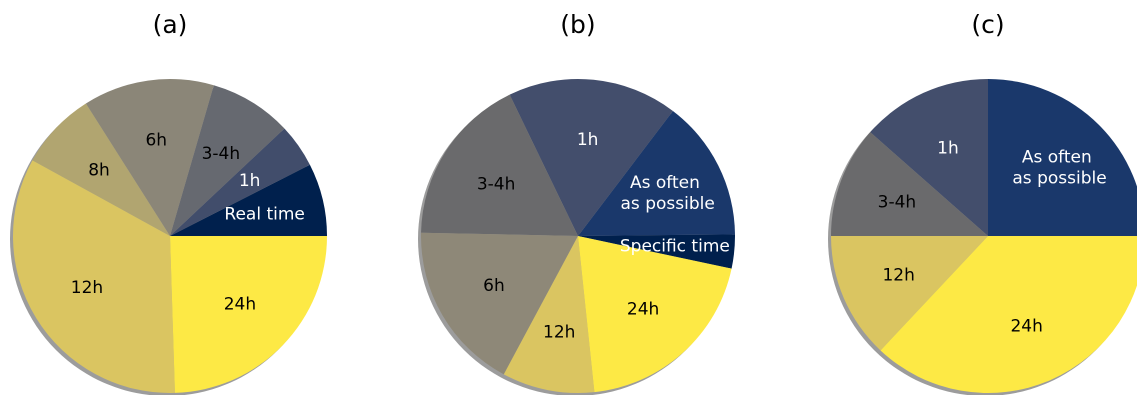 The height and width of the screenshot is (395, 1137). What do you see at coordinates (499, 303) in the screenshot?
I see `pie-slice-b-6h` at bounding box center [499, 303].